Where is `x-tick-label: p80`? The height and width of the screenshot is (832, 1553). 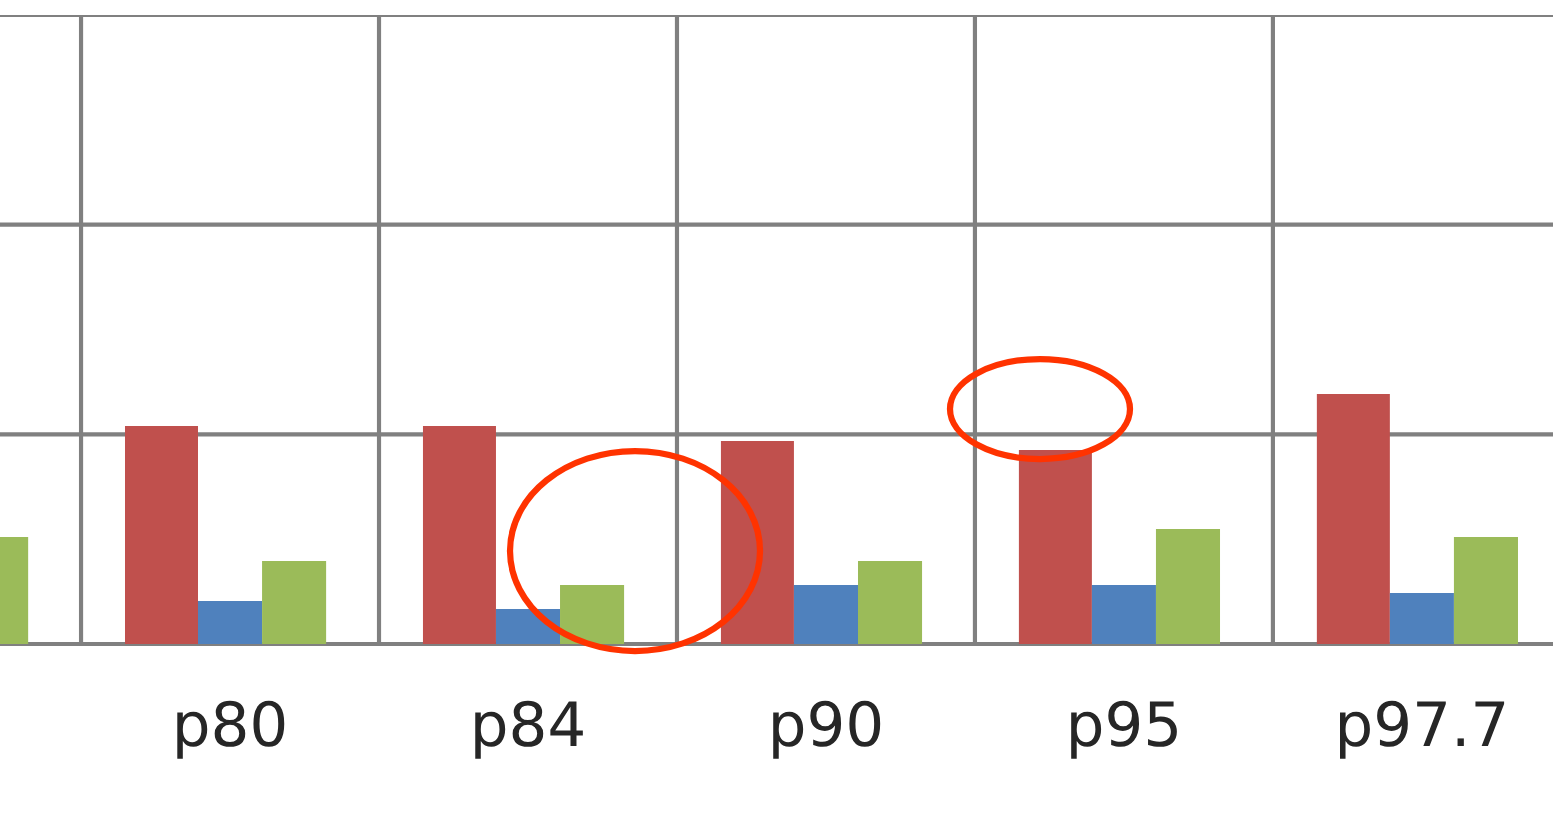
x-tick-label: p80 is located at coordinates (231, 729).